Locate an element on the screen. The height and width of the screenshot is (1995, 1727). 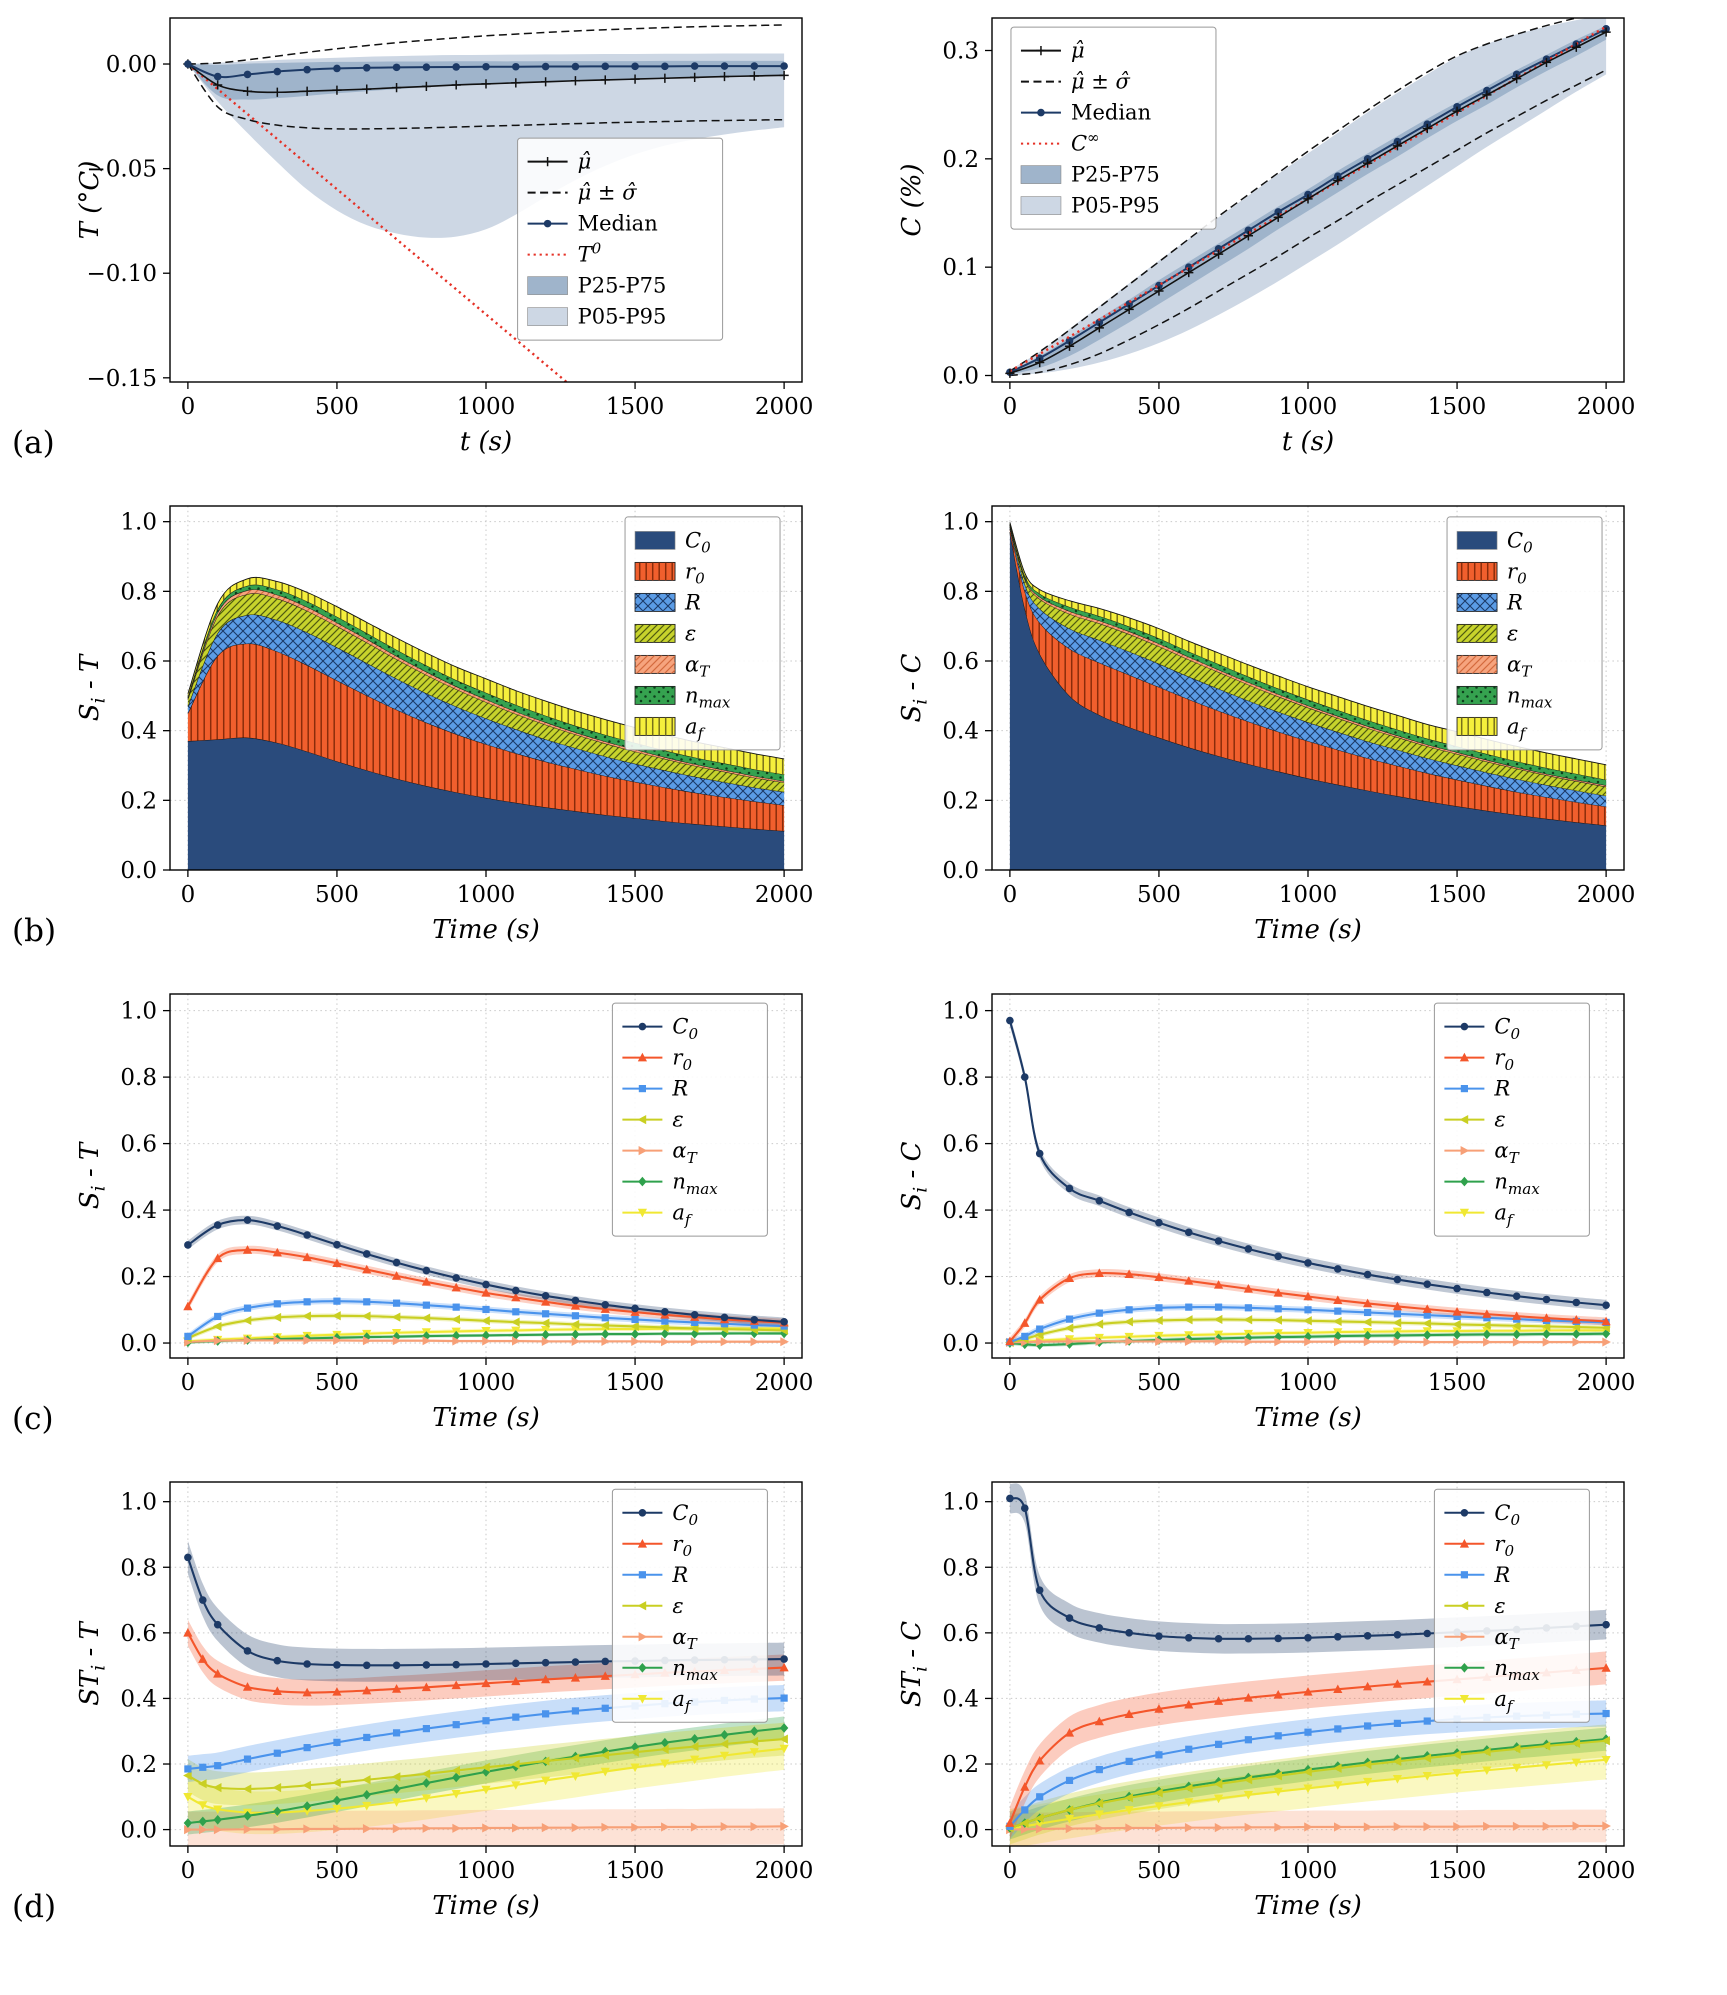
svg-text: Si - C is located at coordinates (914, 1175).